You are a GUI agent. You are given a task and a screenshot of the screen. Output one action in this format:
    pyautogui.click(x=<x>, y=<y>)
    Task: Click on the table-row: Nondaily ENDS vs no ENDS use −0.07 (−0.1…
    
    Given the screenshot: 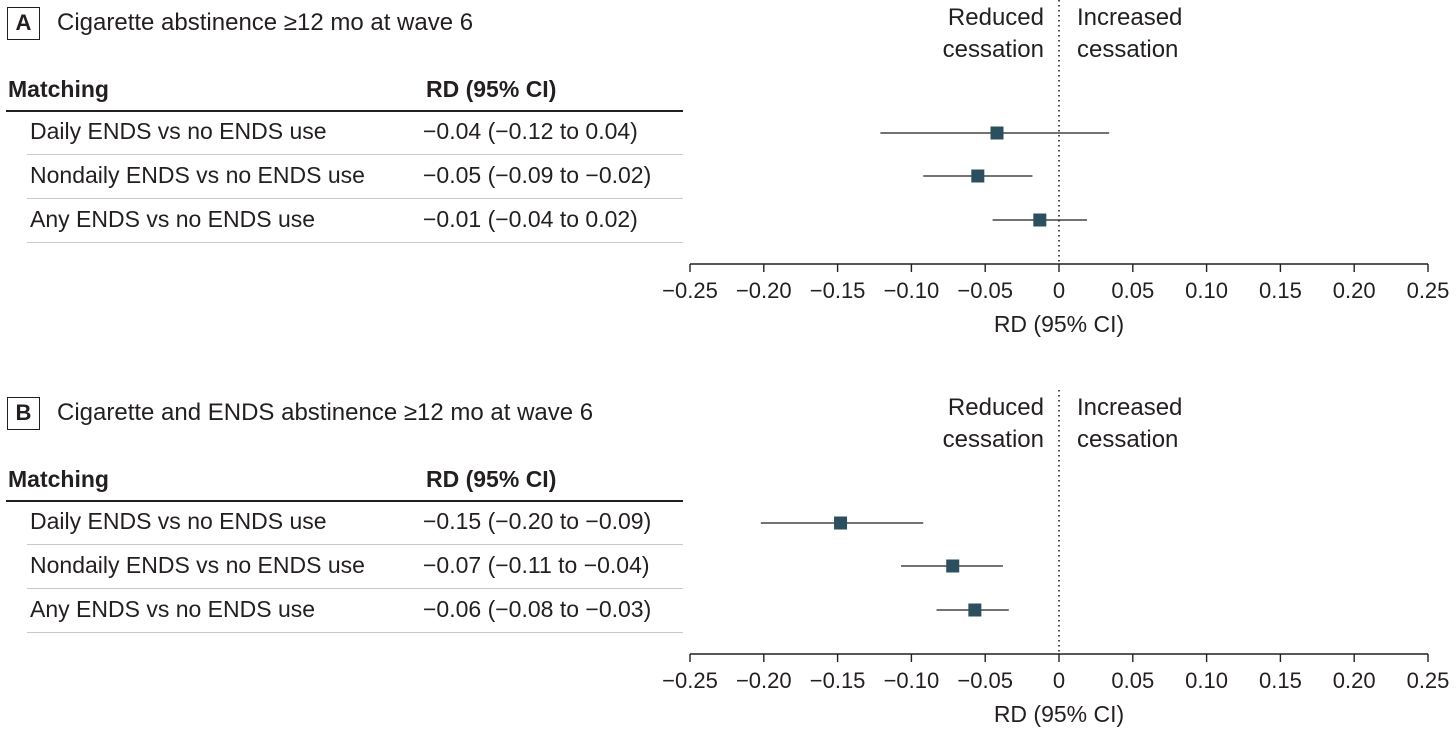 What is the action you would take?
    pyautogui.click(x=355, y=567)
    